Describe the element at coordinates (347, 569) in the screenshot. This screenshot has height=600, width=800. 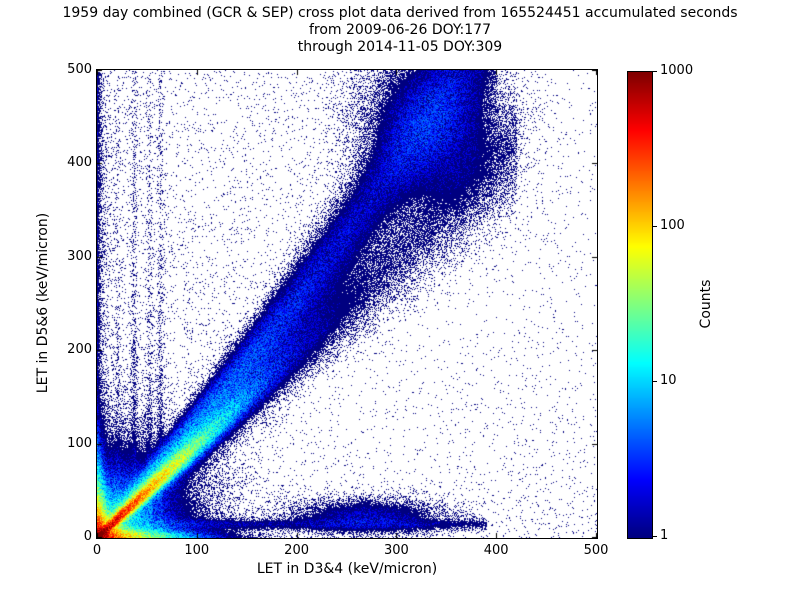
I see `x-axis-label: LET in D3&4 (keV/micron)` at that location.